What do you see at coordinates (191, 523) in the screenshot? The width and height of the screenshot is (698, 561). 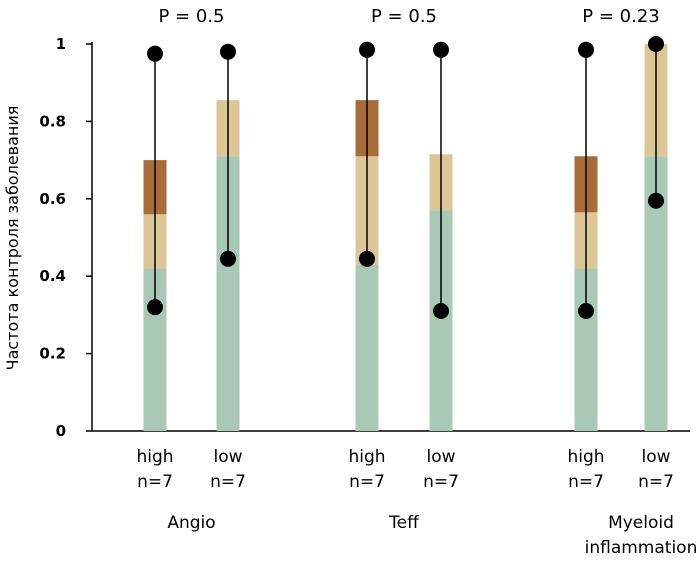 I see `group-label: Angio` at bounding box center [191, 523].